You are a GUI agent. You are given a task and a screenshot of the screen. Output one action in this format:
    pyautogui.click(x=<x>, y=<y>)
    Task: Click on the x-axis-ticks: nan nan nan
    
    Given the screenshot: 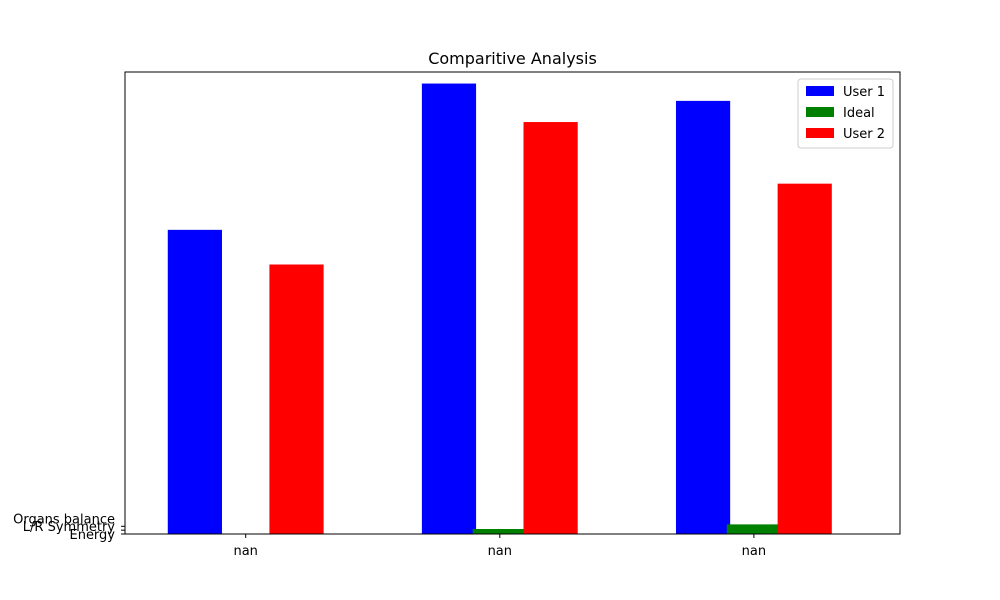 What is the action you would take?
    pyautogui.click(x=499, y=546)
    